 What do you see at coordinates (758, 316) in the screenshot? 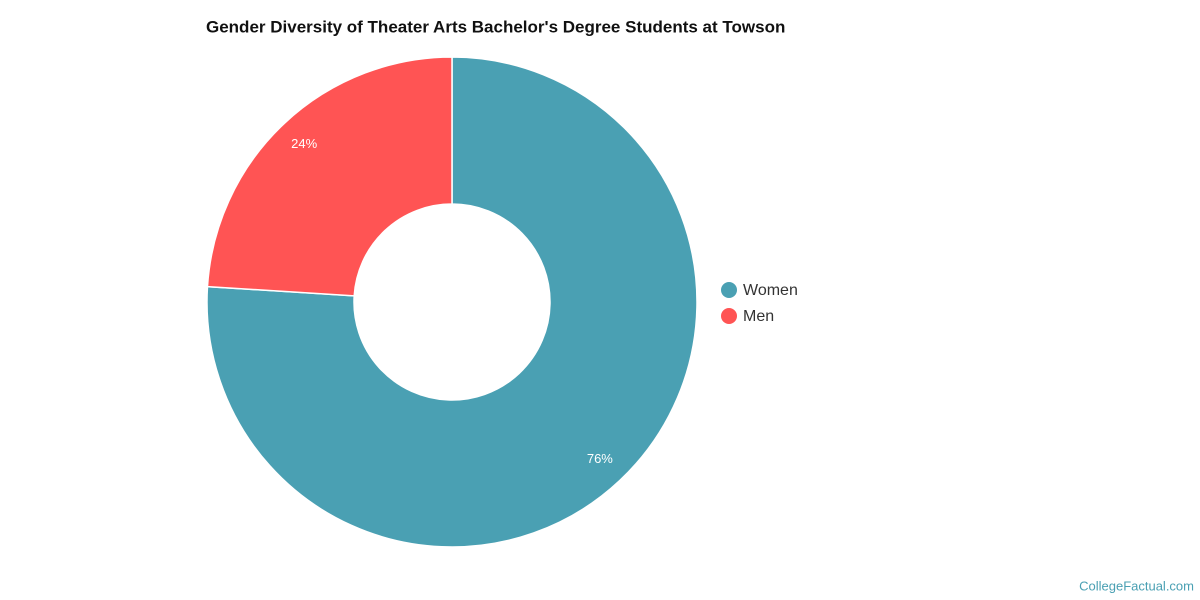
I see `legend-label: Men` at bounding box center [758, 316].